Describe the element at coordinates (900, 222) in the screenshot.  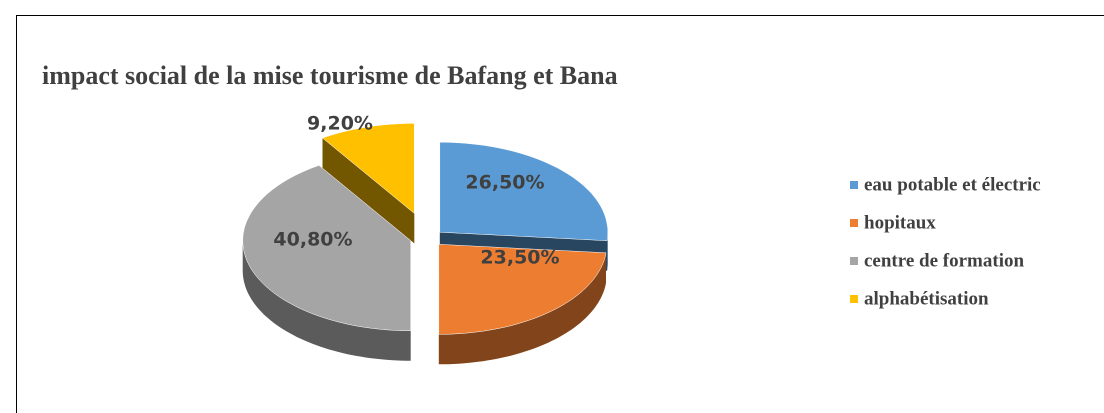
I see `legend-label: hopitaux` at that location.